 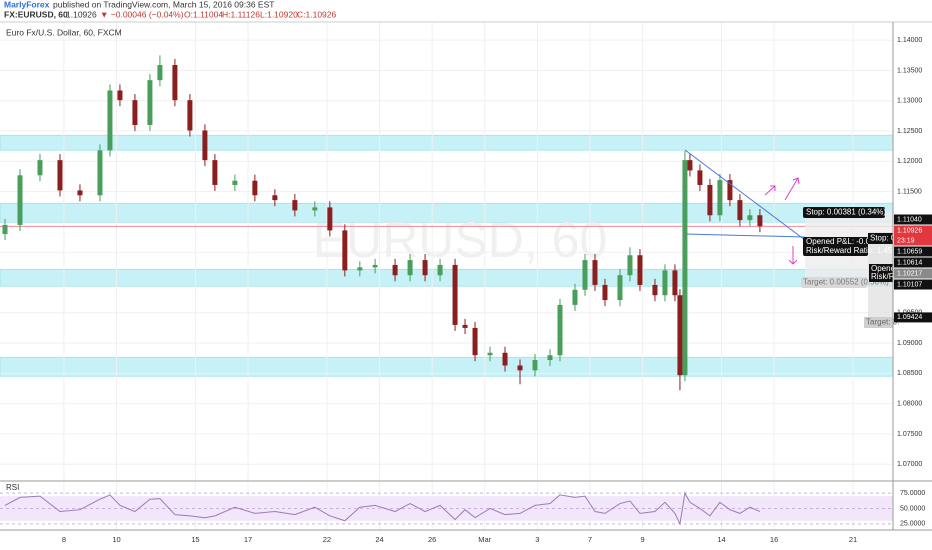 I want to click on y-tick-label: 1.12000, so click(x=909, y=161).